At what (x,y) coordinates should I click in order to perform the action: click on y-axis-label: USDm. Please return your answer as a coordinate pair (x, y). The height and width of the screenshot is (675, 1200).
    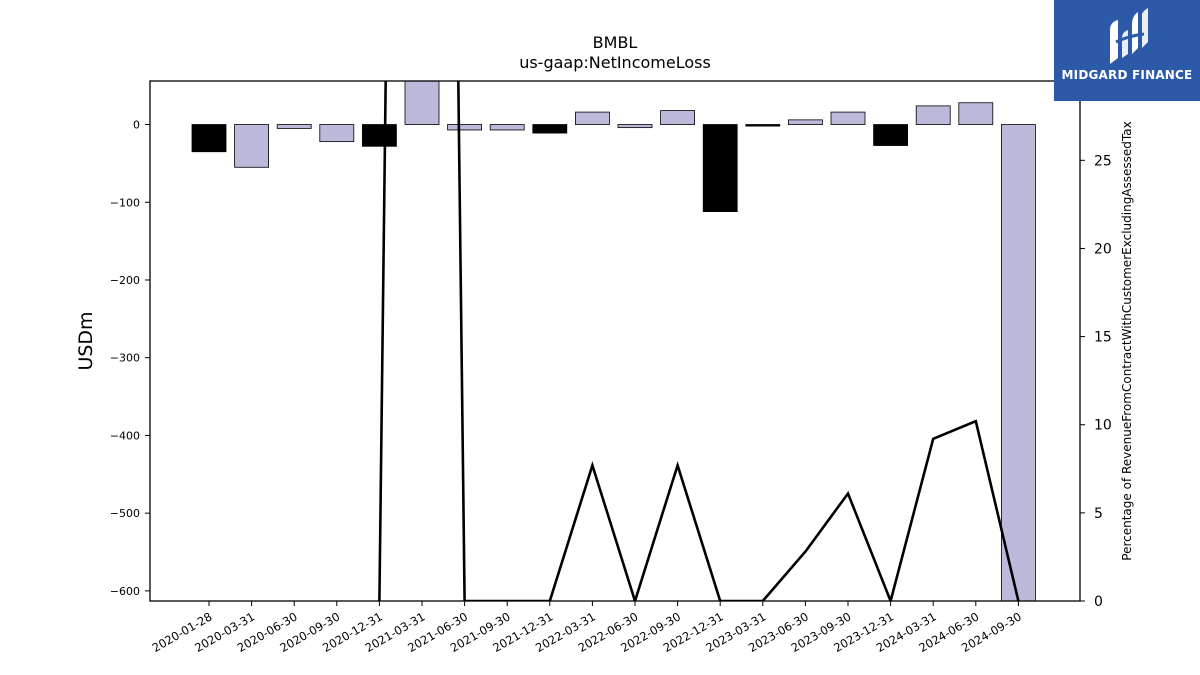
    Looking at the image, I should click on (86, 340).